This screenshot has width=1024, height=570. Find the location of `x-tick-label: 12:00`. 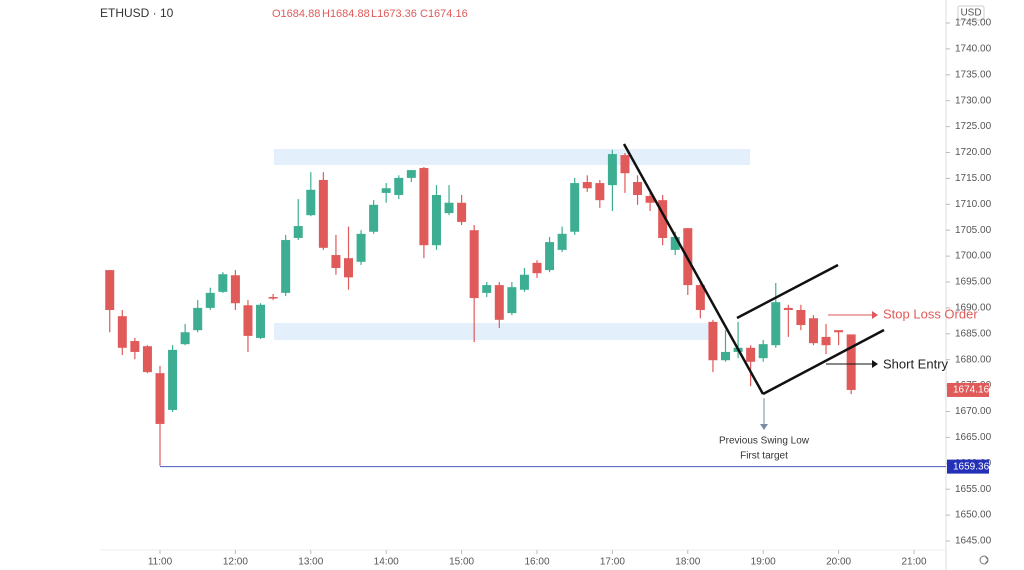

x-tick-label: 12:00 is located at coordinates (235, 562).